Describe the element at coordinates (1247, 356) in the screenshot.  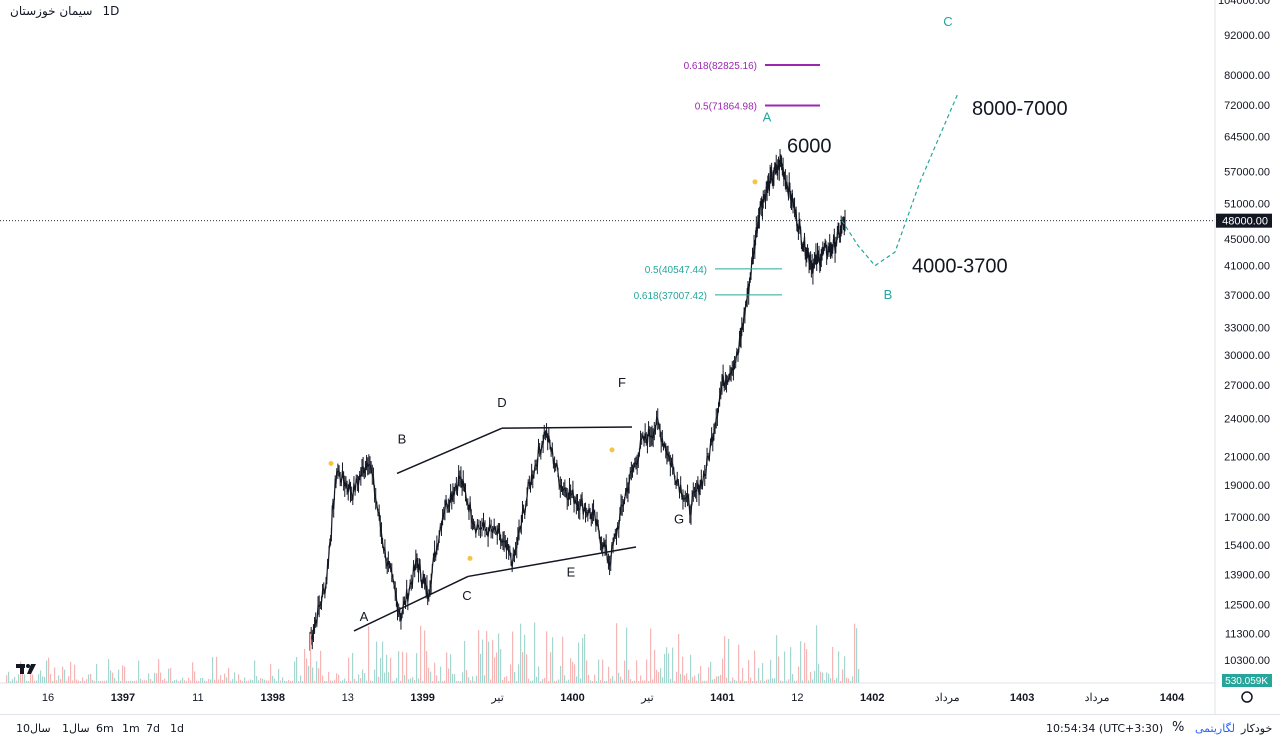
I see `price-tick-label: 30000.00` at that location.